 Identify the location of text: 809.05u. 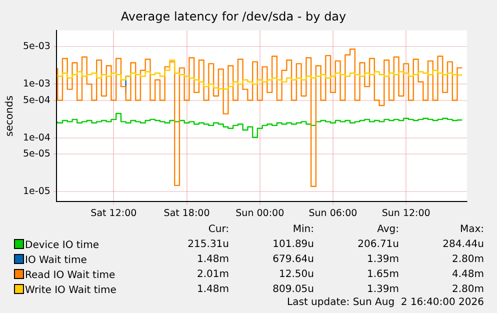
(293, 290).